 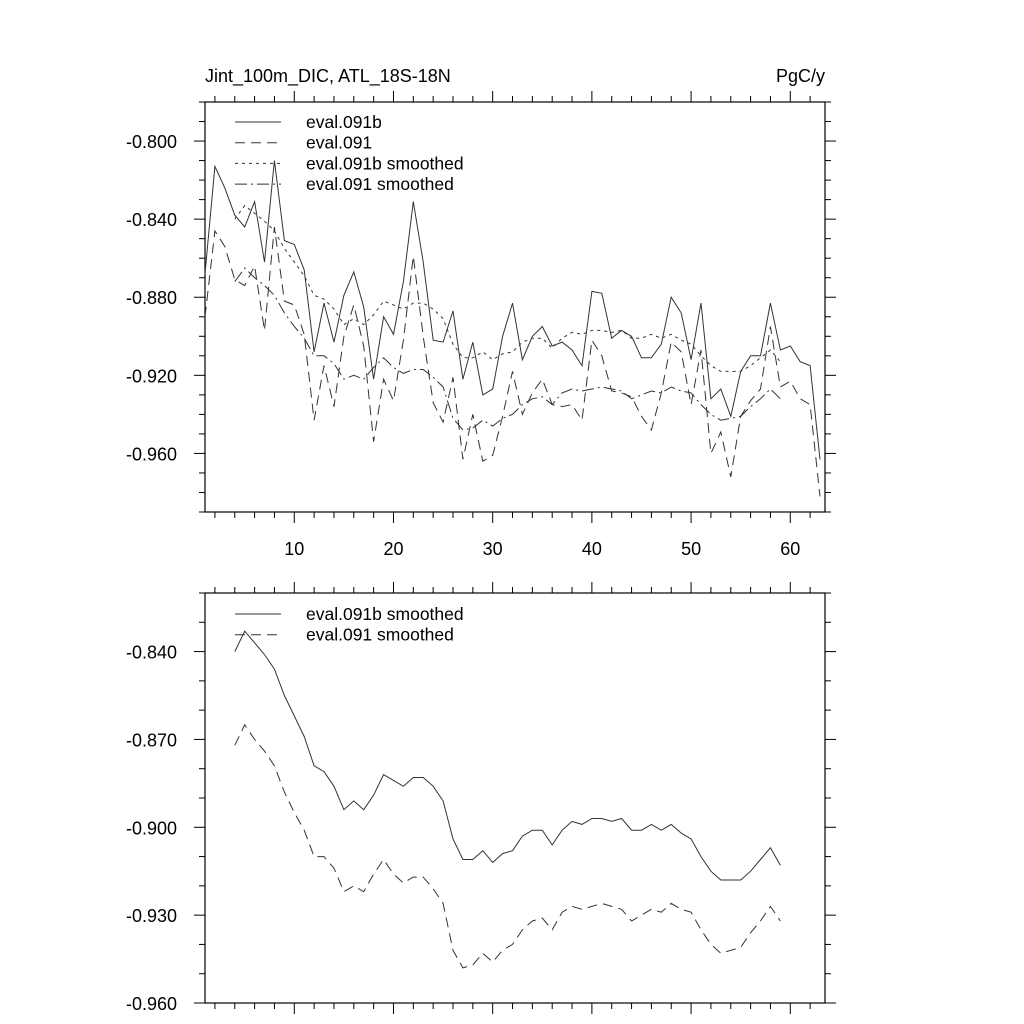 I want to click on x-tick-label: 60, so click(x=790, y=549).